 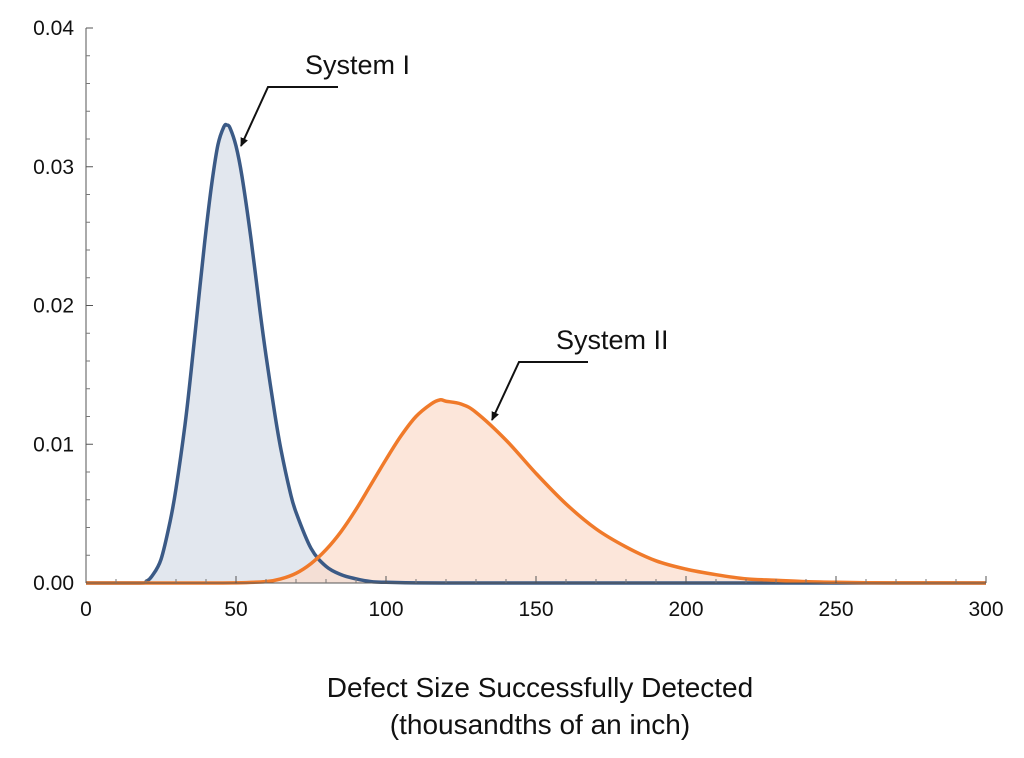 I want to click on annotation-label-1: System I, so click(x=357, y=65).